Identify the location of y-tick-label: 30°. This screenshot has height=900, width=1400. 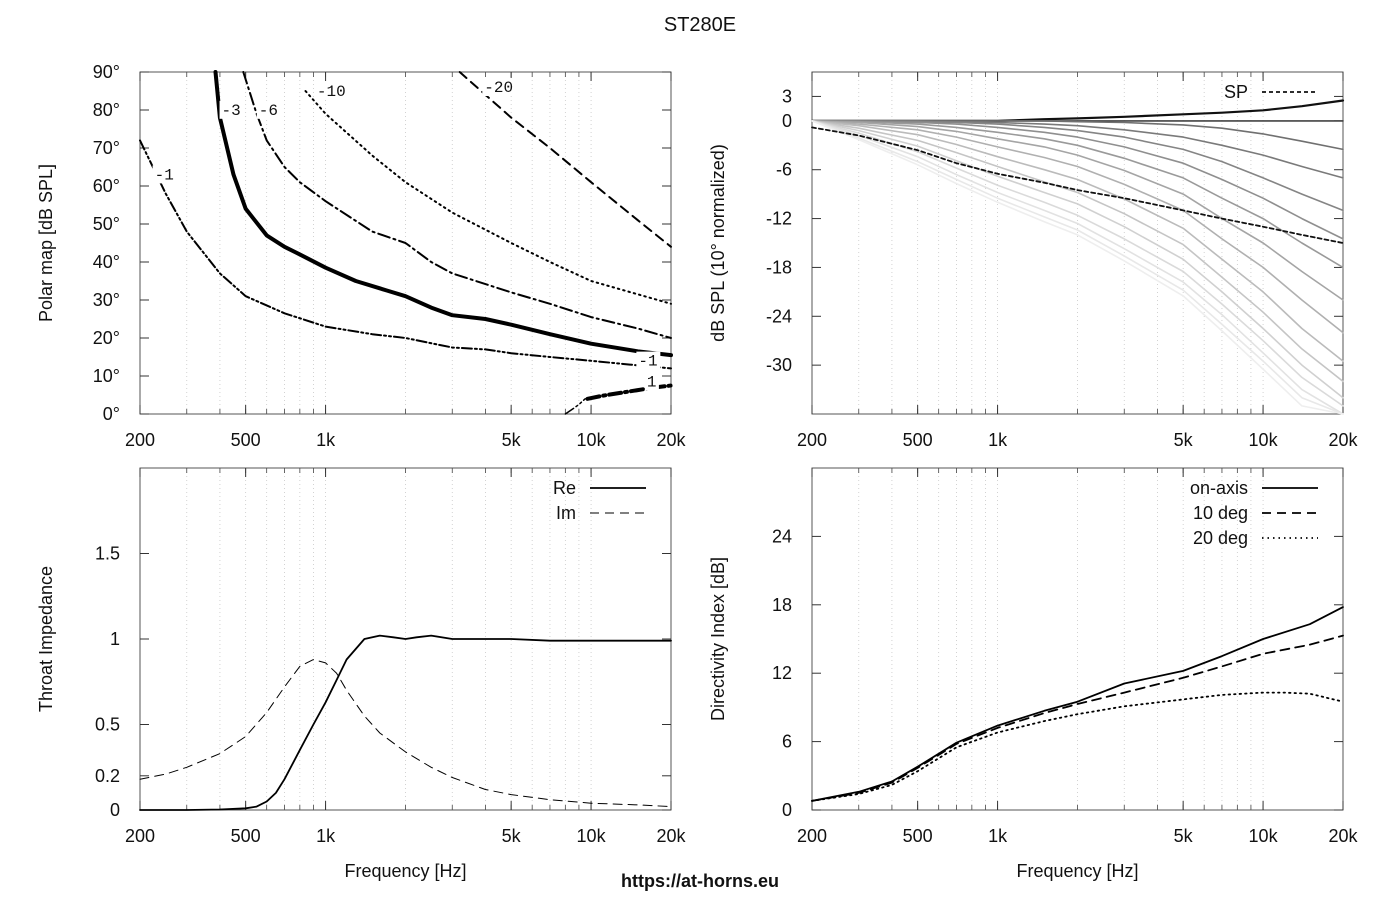
(106, 300).